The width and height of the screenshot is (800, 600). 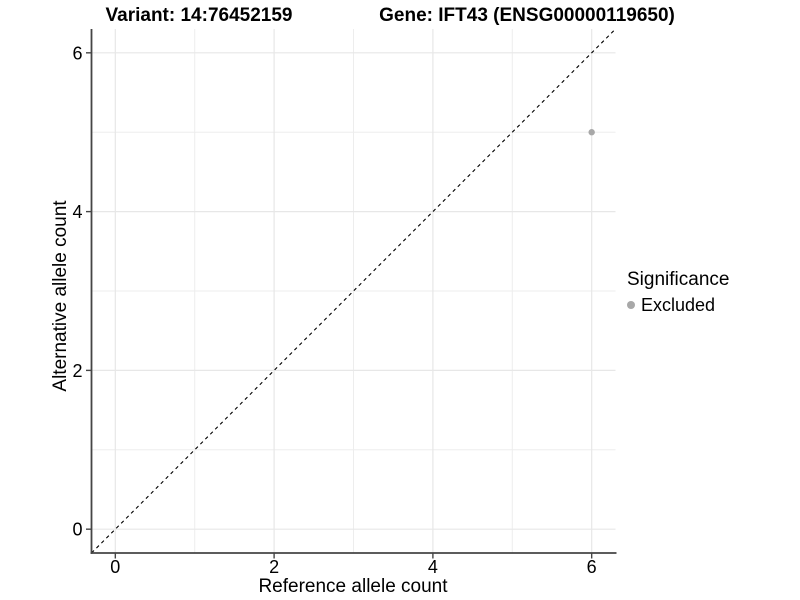 I want to click on plot-title-gene: Gene: IFT43 (ENSG00000119650), so click(x=527, y=15).